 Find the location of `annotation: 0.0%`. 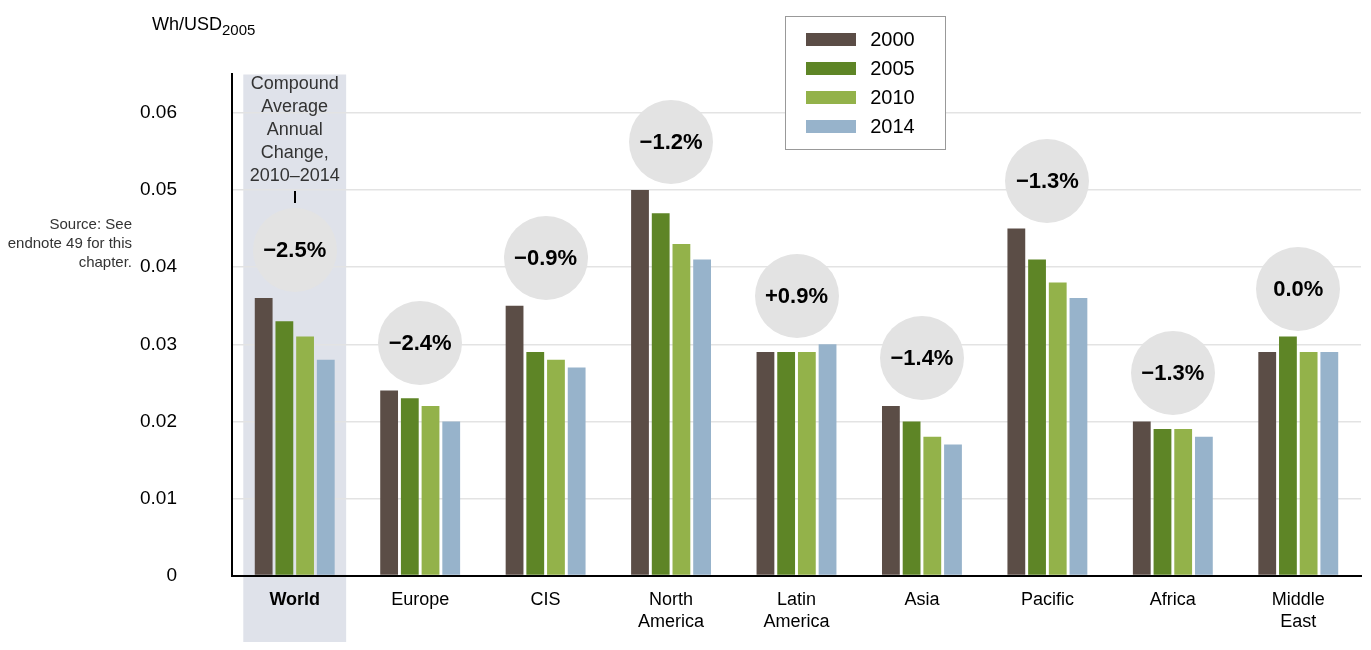

annotation: 0.0% is located at coordinates (1298, 288).